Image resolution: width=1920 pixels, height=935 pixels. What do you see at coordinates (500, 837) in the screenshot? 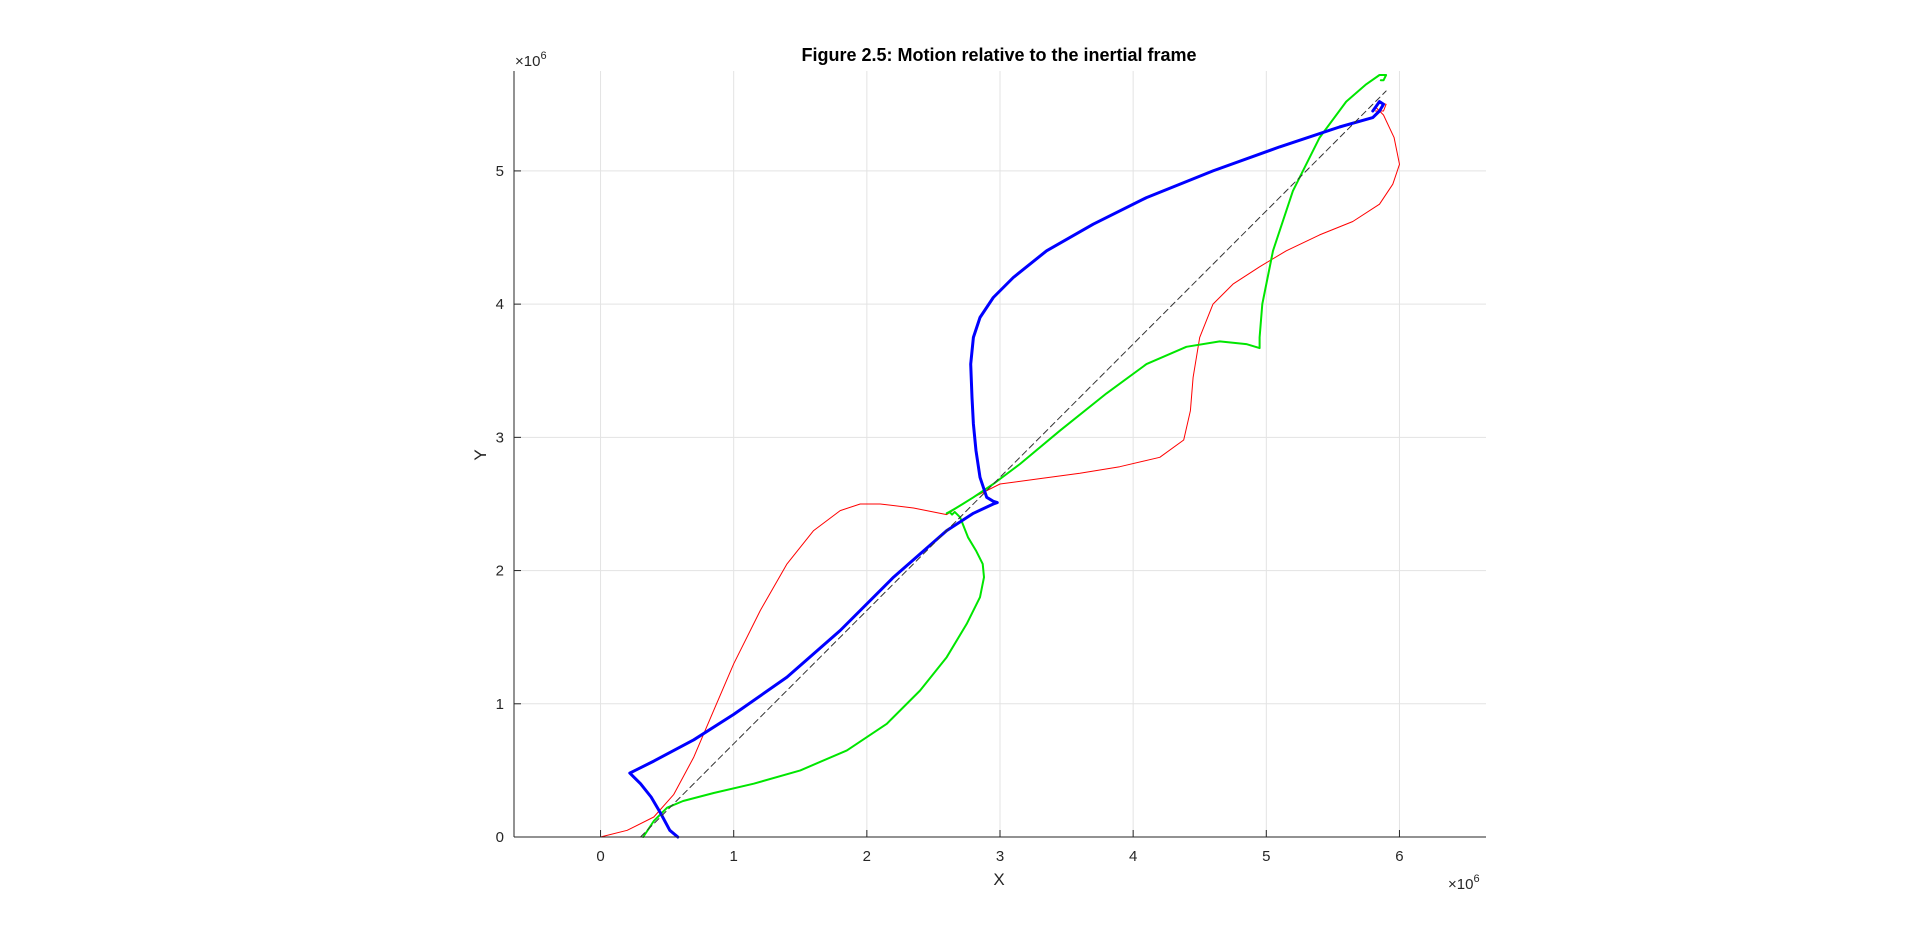
I see `y-tick-label: 0` at bounding box center [500, 837].